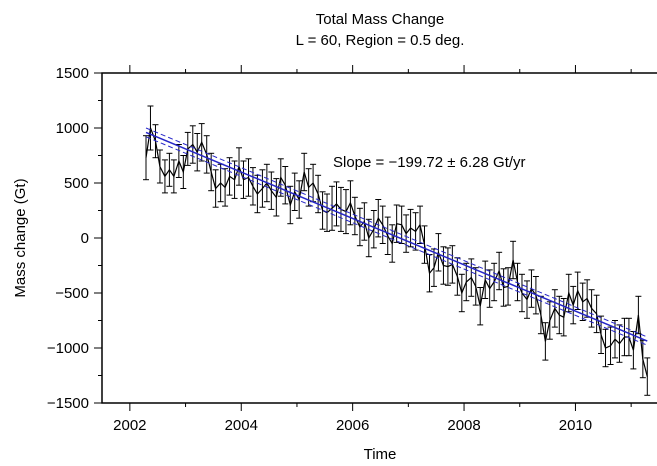  Describe the element at coordinates (68, 348) in the screenshot. I see `y-tick-label: −1000` at that location.